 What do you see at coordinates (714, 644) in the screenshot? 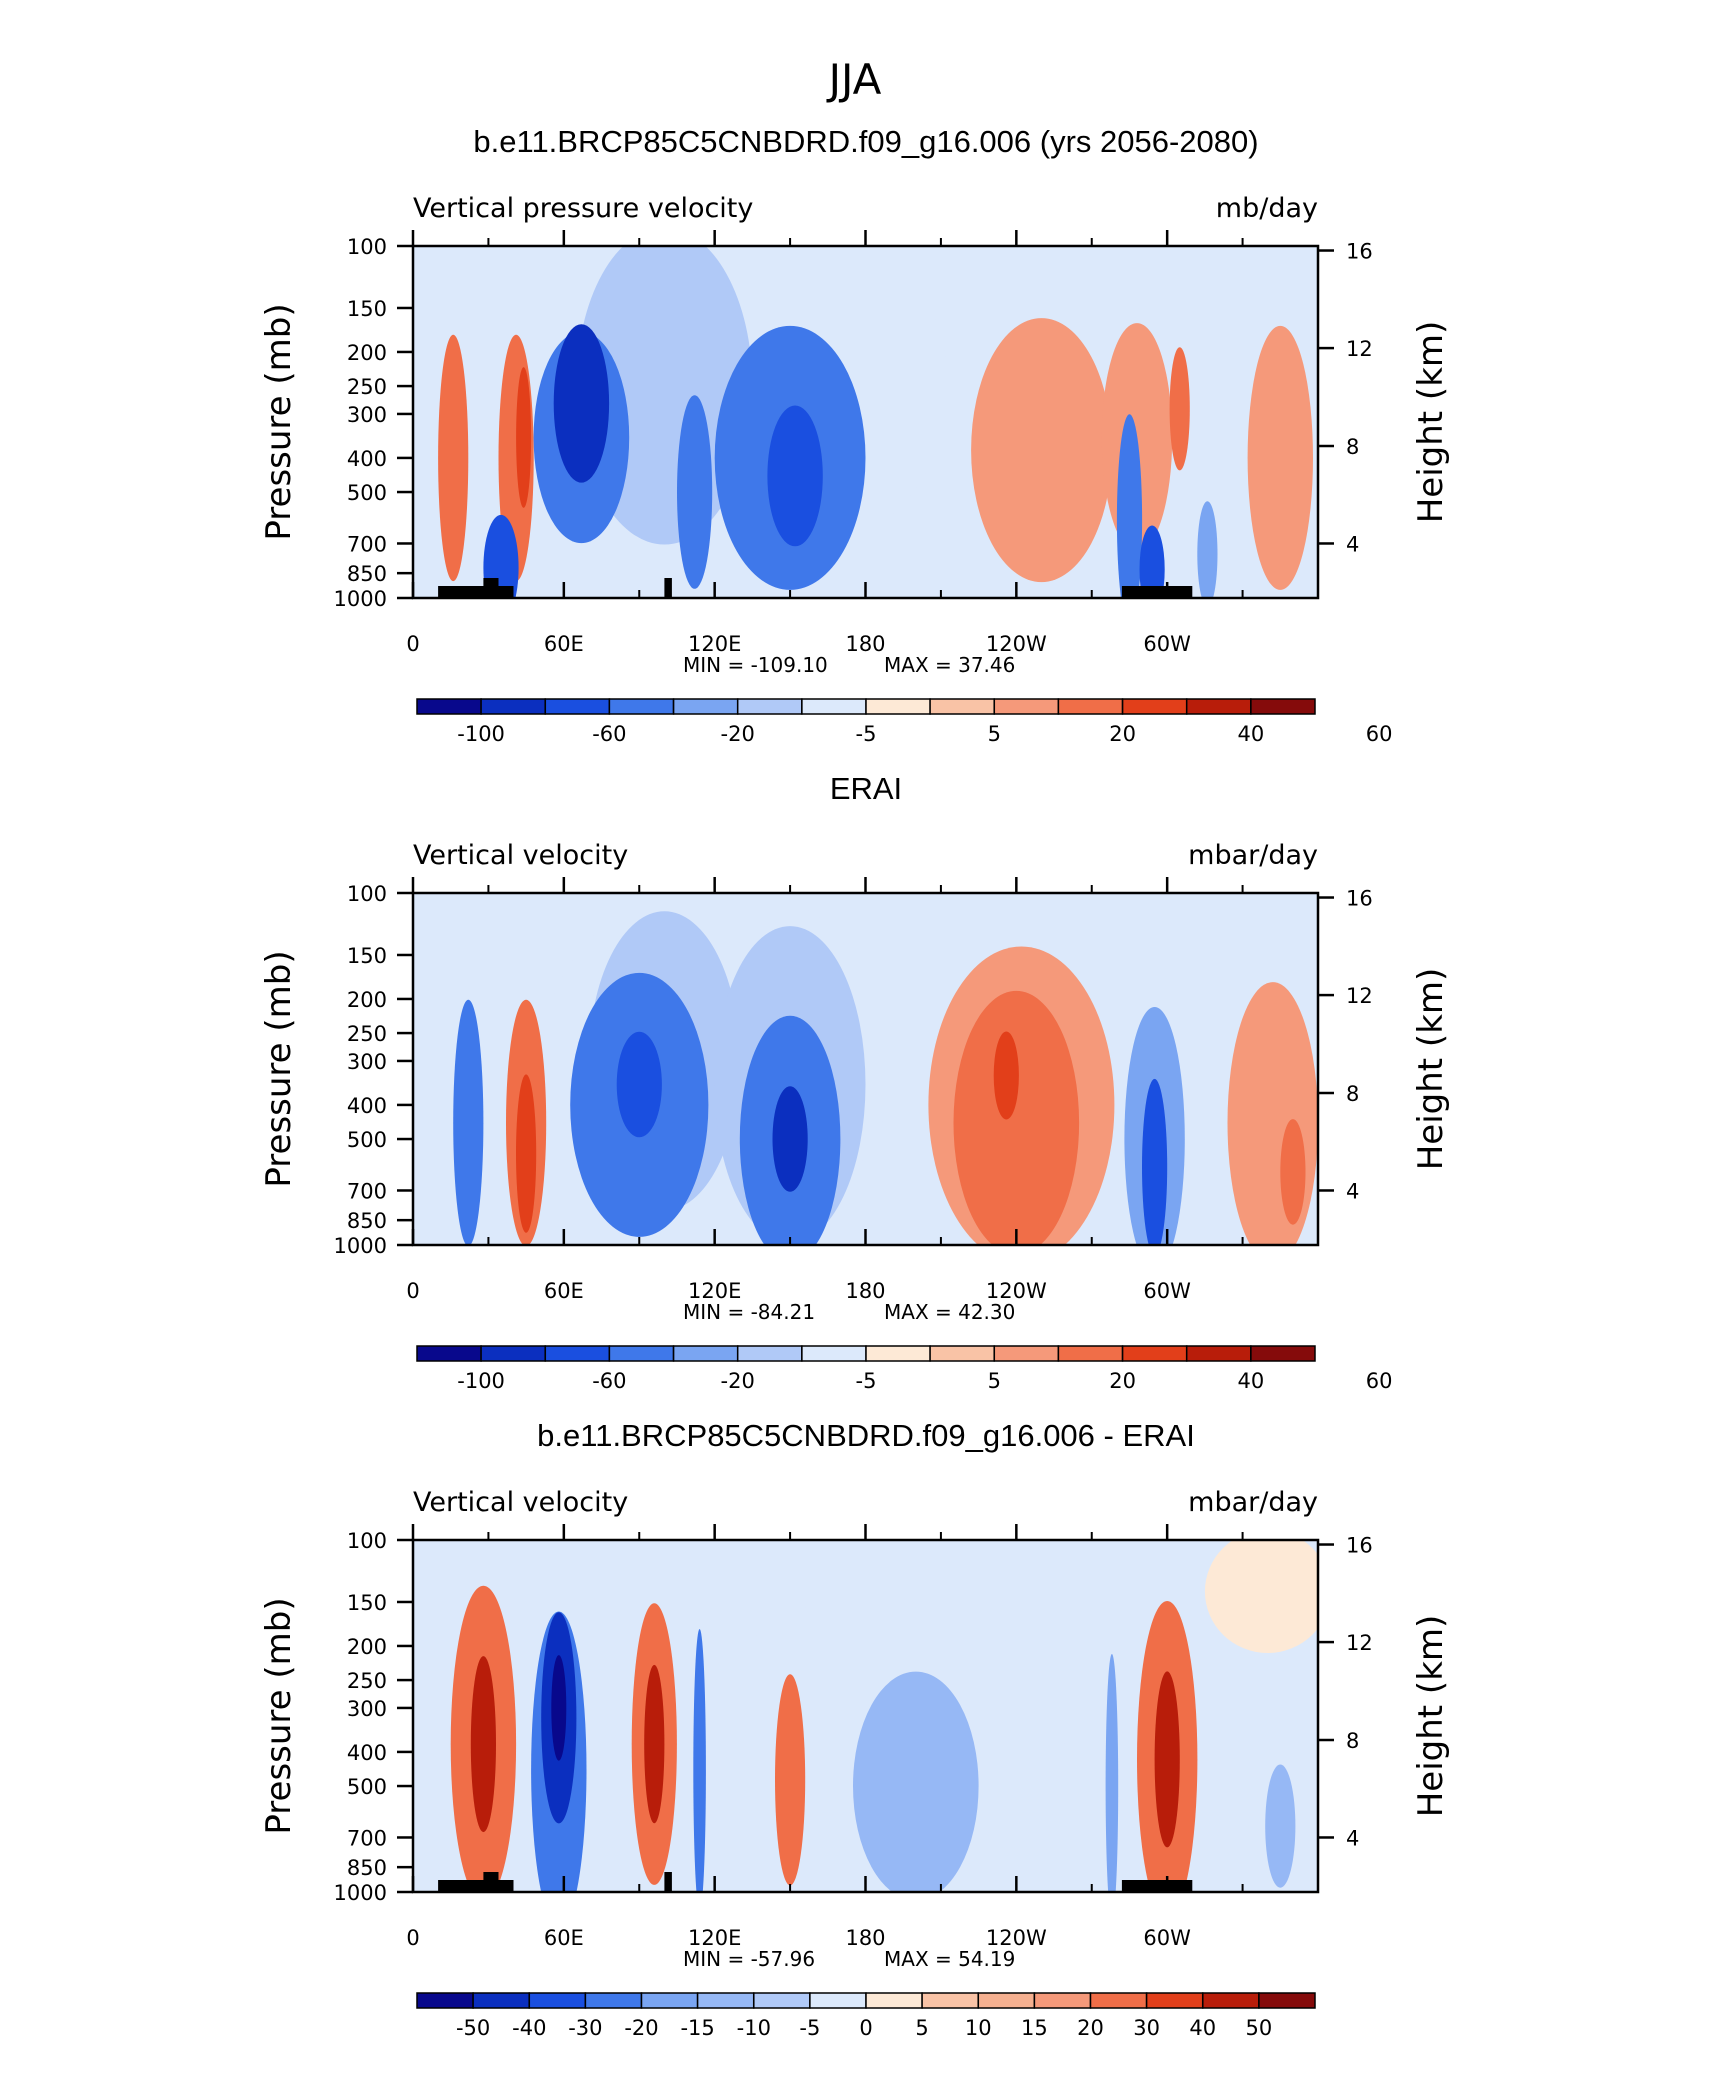
I see `x-tick-label: 120E` at bounding box center [714, 644].